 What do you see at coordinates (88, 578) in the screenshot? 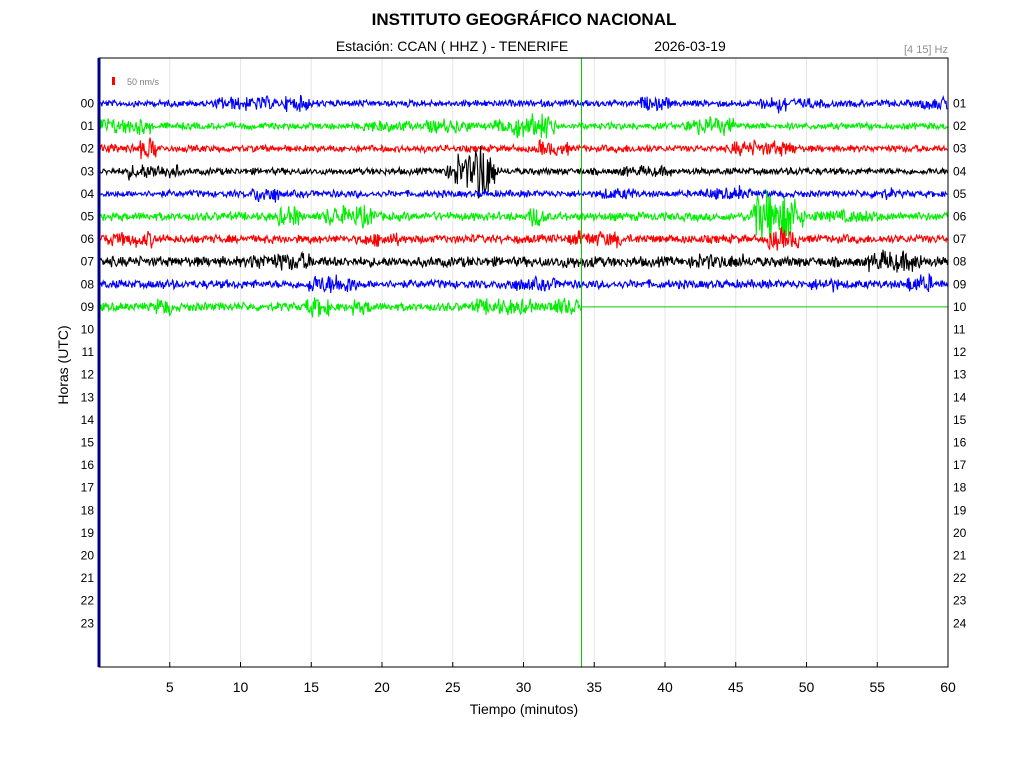
I see `y-tick-label-left: 21` at bounding box center [88, 578].